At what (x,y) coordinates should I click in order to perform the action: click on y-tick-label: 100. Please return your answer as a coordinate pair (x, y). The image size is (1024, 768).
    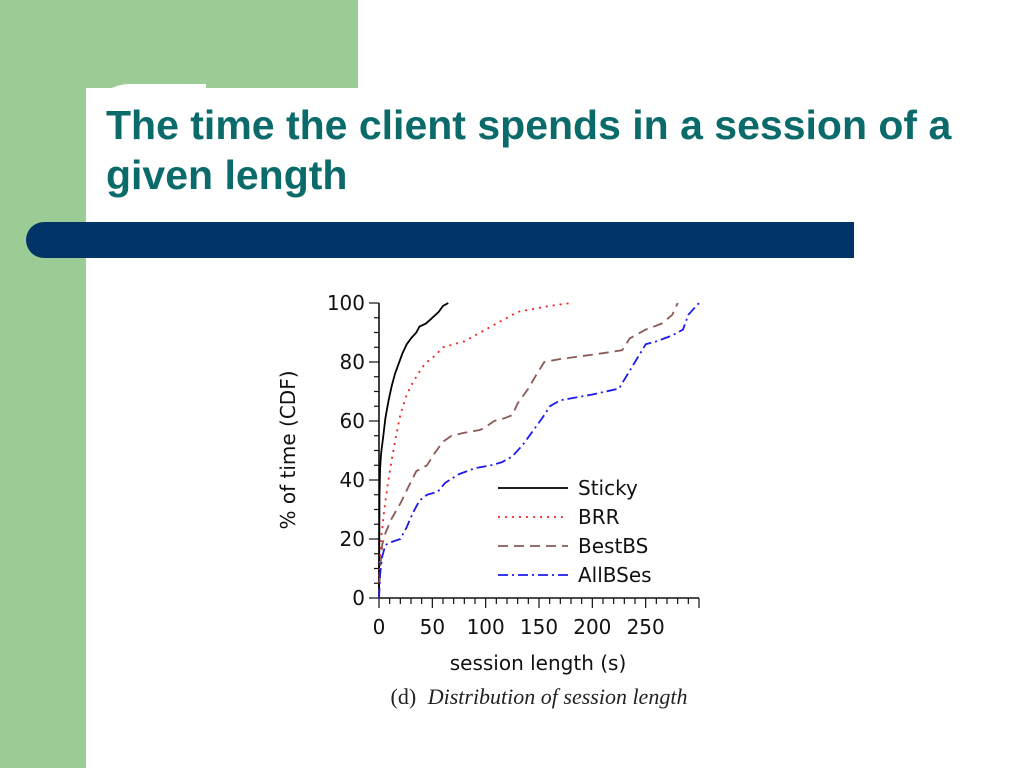
    Looking at the image, I should click on (346, 303).